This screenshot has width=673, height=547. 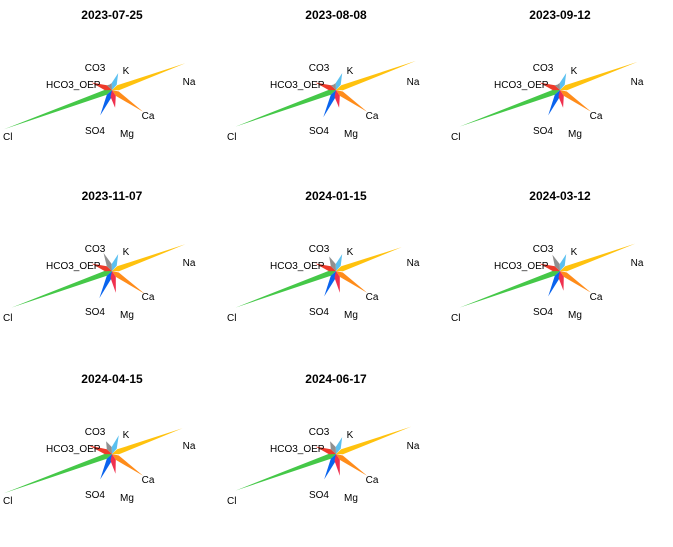 I want to click on panel-title: 2024-06-17, so click(x=336, y=379).